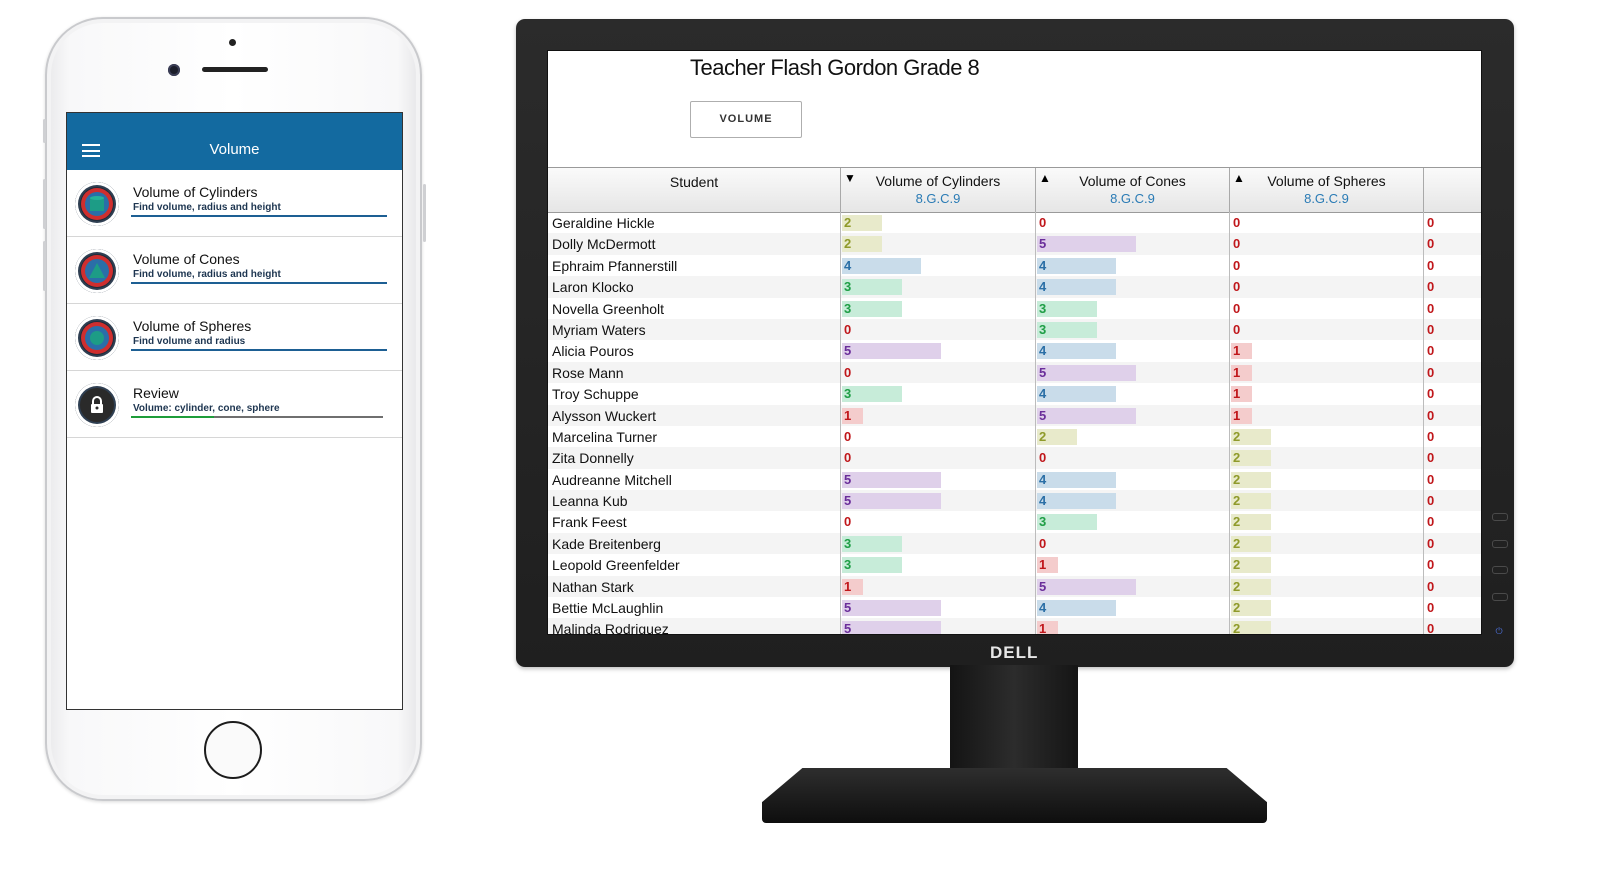 The image size is (1600, 870). I want to click on monitor-ok-button, so click(1500, 597).